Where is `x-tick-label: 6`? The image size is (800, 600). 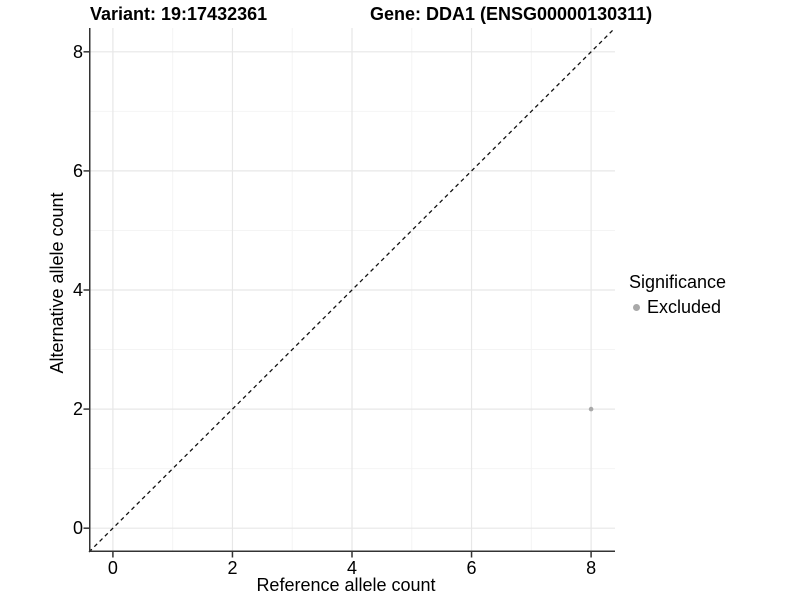 x-tick-label: 6 is located at coordinates (471, 568).